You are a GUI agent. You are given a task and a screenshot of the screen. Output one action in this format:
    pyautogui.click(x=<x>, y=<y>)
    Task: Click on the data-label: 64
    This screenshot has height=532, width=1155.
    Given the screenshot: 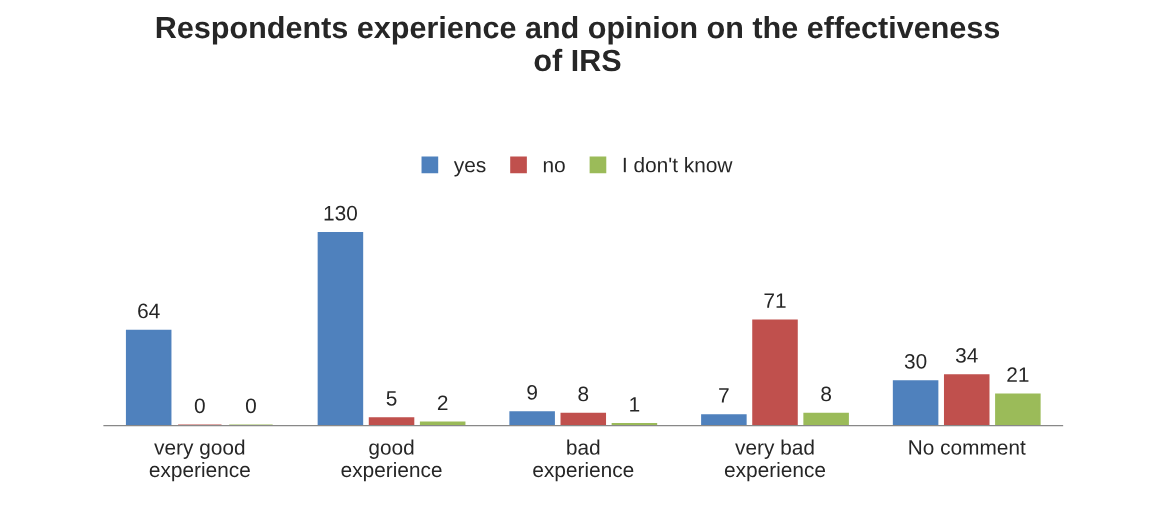 What is the action you would take?
    pyautogui.click(x=149, y=311)
    